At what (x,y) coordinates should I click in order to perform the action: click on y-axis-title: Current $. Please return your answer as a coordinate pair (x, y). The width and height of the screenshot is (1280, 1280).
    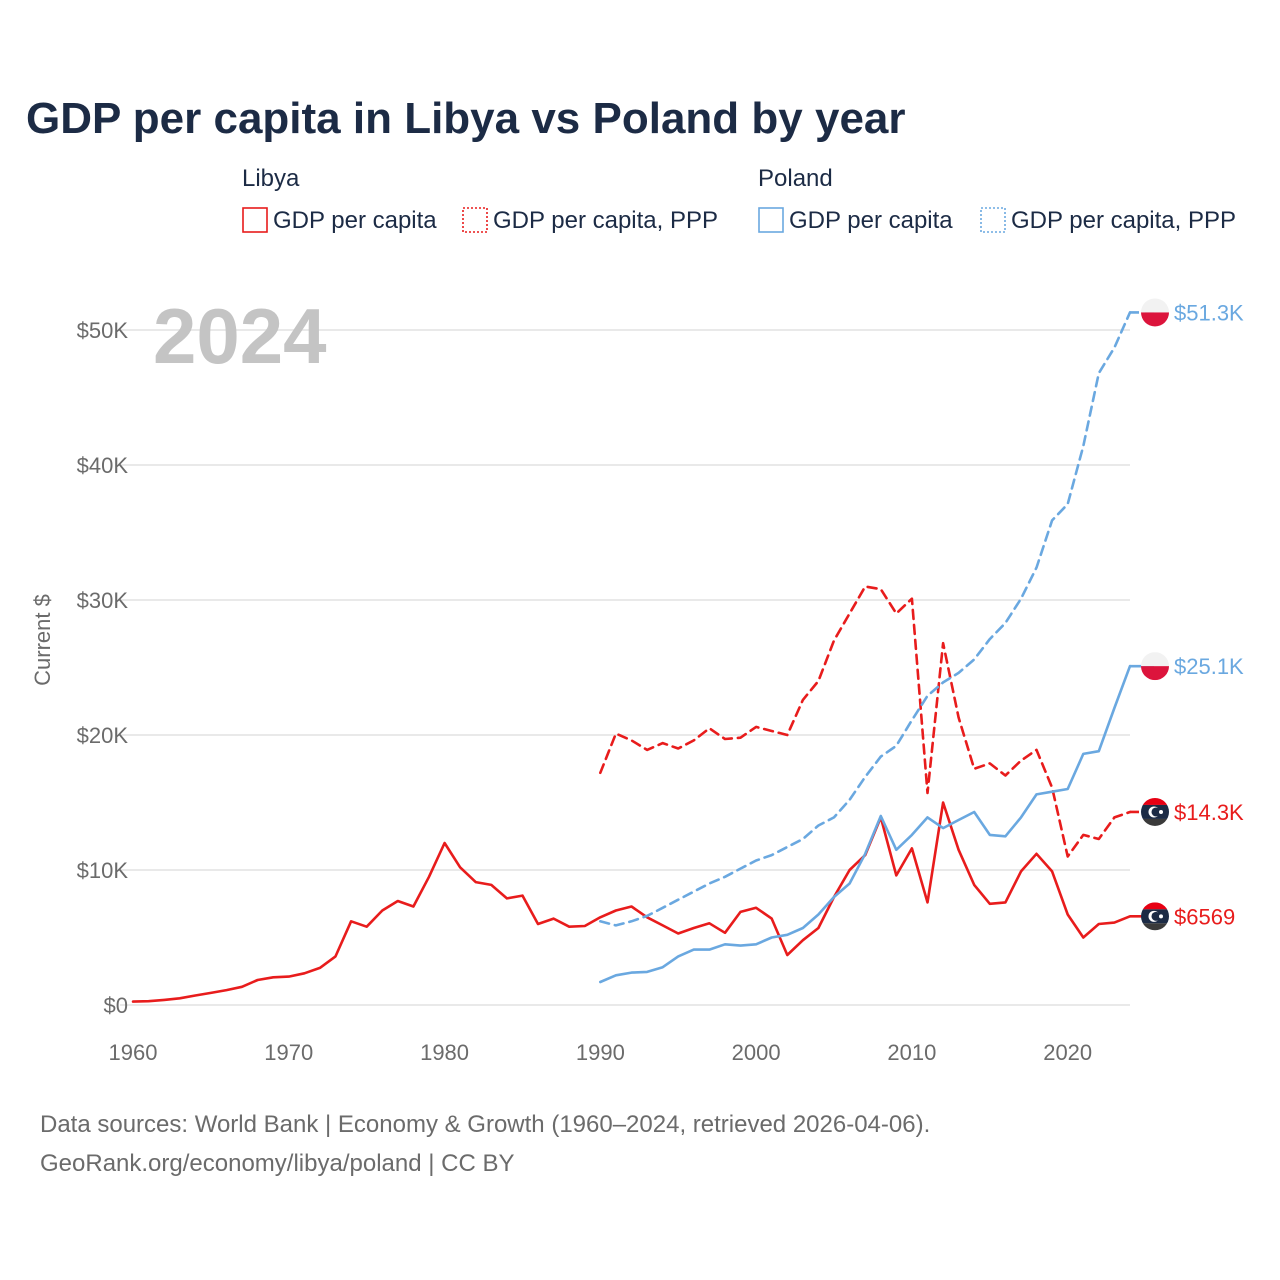
    Looking at the image, I should click on (42, 640).